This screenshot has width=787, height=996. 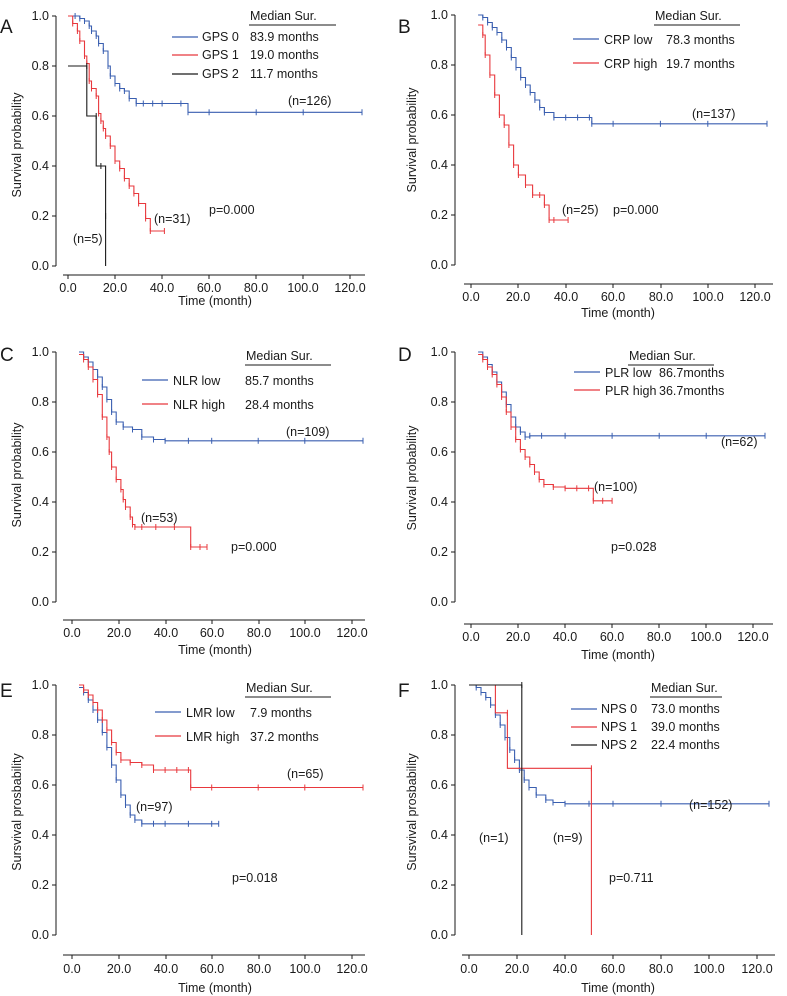 I want to click on x-tick-label: 100.0, so click(x=302, y=288).